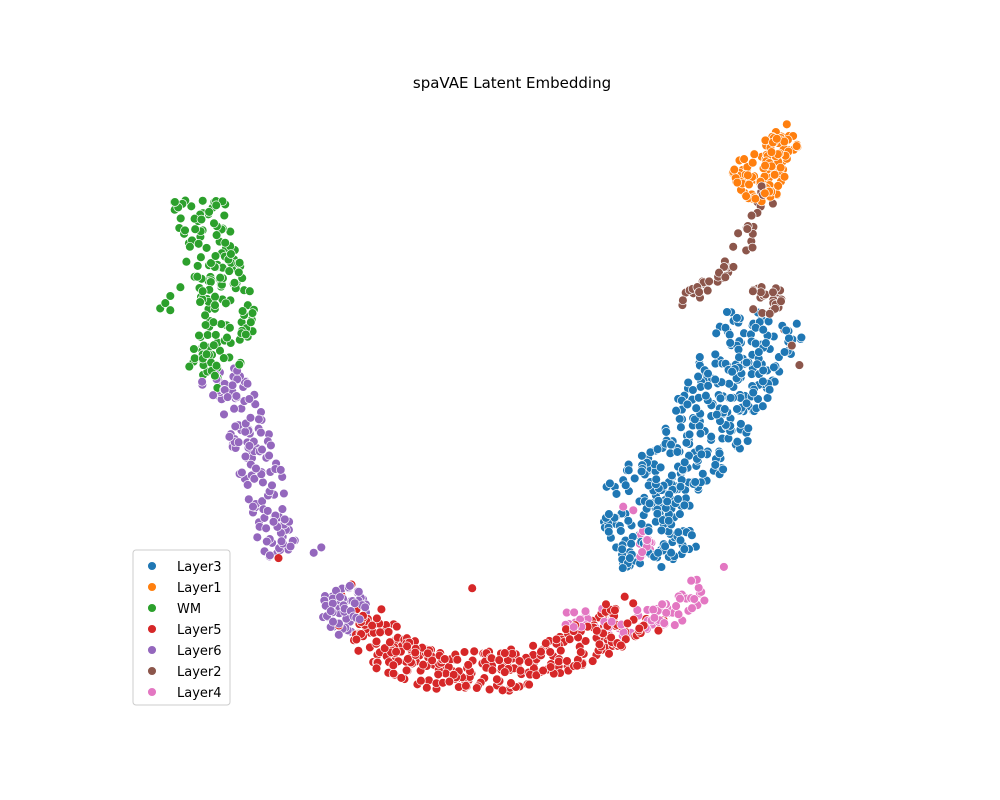 Image resolution: width=1000 pixels, height=800 pixels. What do you see at coordinates (152, 629) in the screenshot?
I see `legend-marker-layer5` at bounding box center [152, 629].